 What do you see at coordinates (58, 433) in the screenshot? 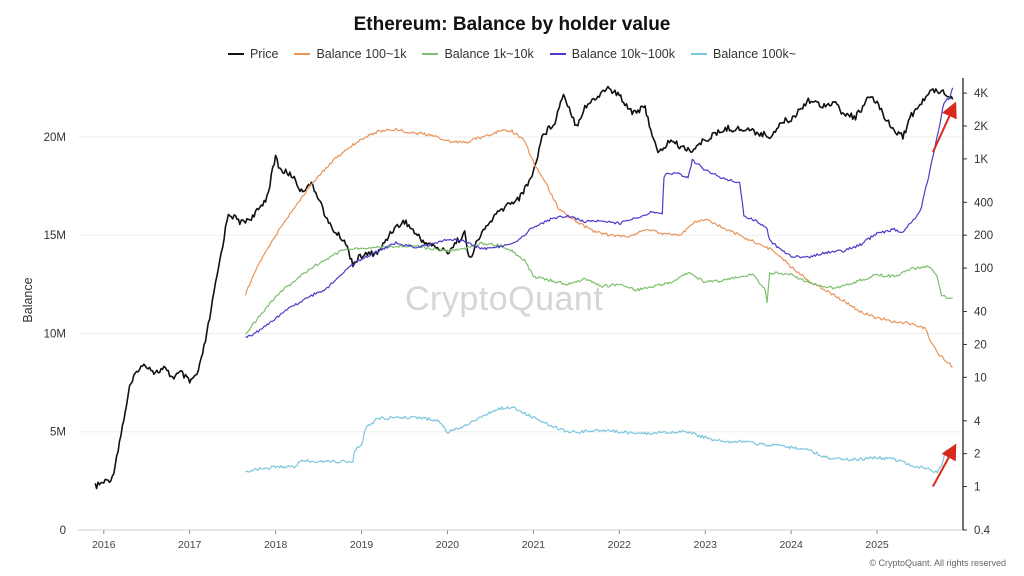
I see `left-tick-label: 5M` at bounding box center [58, 433].